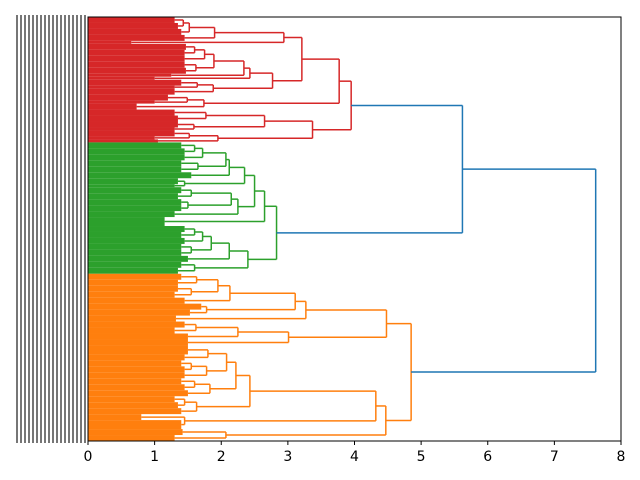  What do you see at coordinates (487, 457) in the screenshot?
I see `x-tick-label: 6` at bounding box center [487, 457].